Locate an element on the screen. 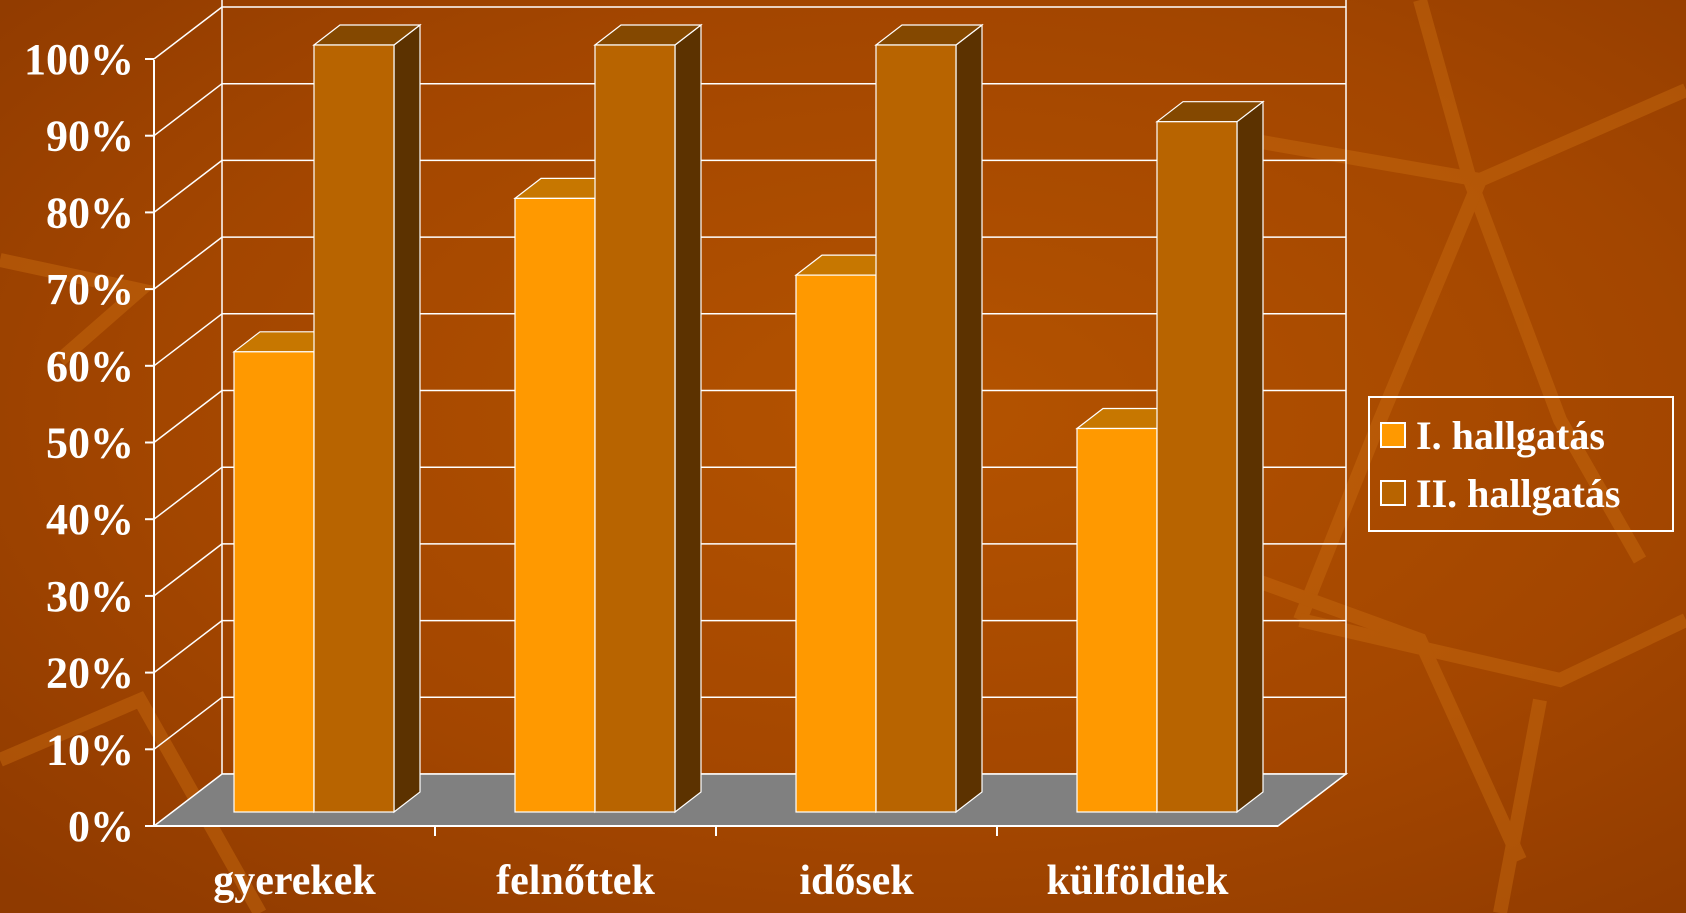 Image resolution: width=1686 pixels, height=913 pixels. legend-item-series-2: II. hallgatás is located at coordinates (1521, 493).